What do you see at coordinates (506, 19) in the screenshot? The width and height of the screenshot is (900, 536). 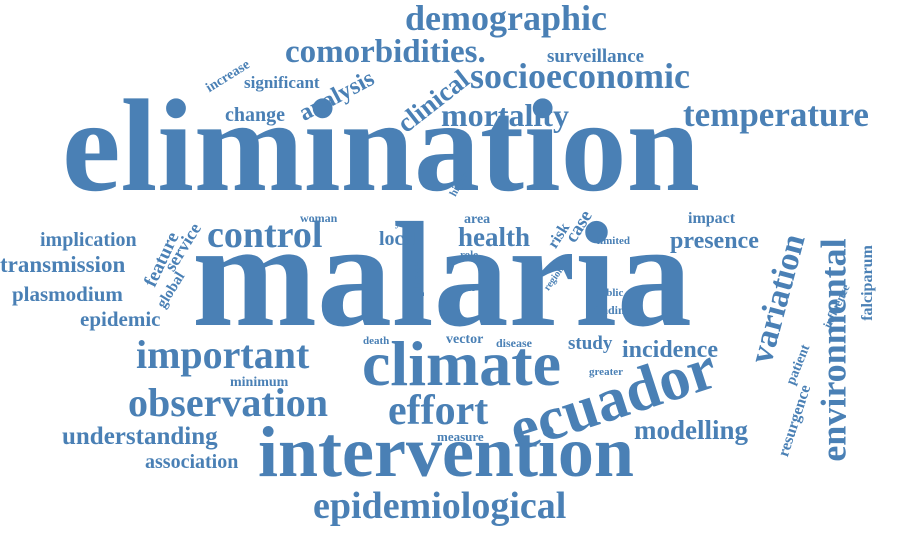 I see `word-demographic: demographic` at bounding box center [506, 19].